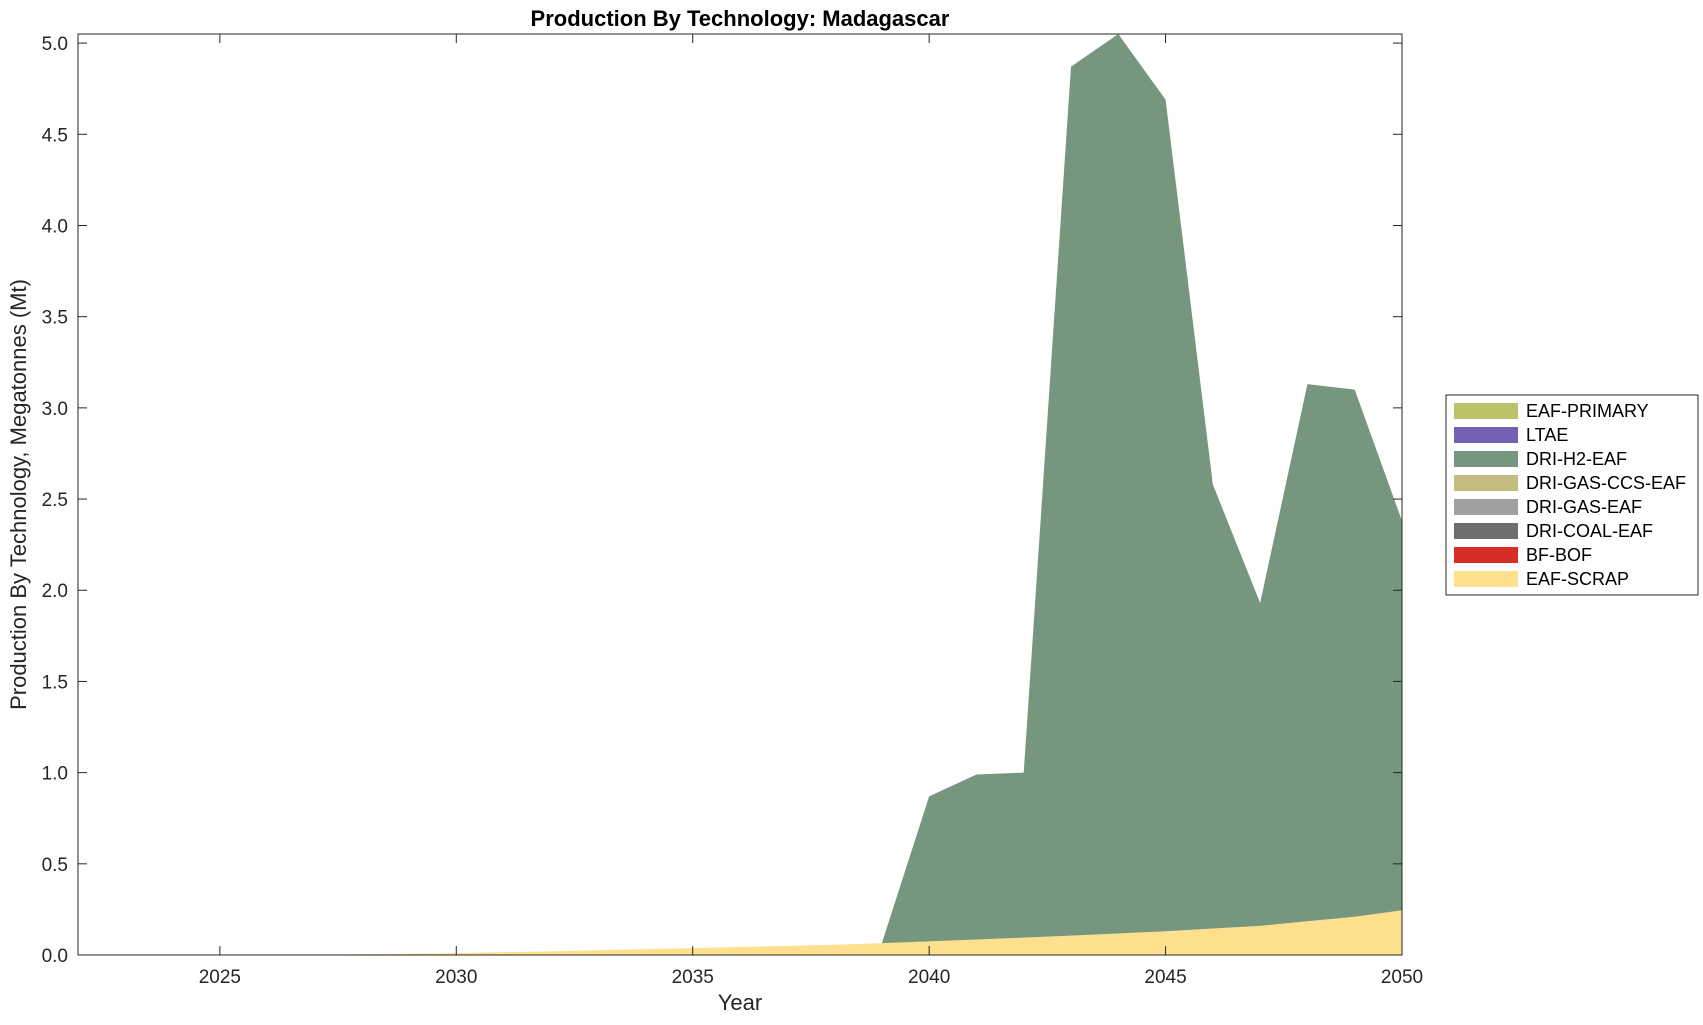 The image size is (1703, 1025). I want to click on legend-swatch-ltae, so click(1486, 435).